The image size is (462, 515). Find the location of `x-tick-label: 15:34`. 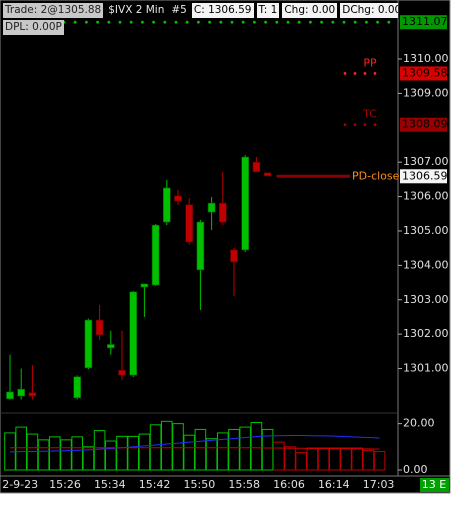

x-tick-label: 15:34 is located at coordinates (110, 484).